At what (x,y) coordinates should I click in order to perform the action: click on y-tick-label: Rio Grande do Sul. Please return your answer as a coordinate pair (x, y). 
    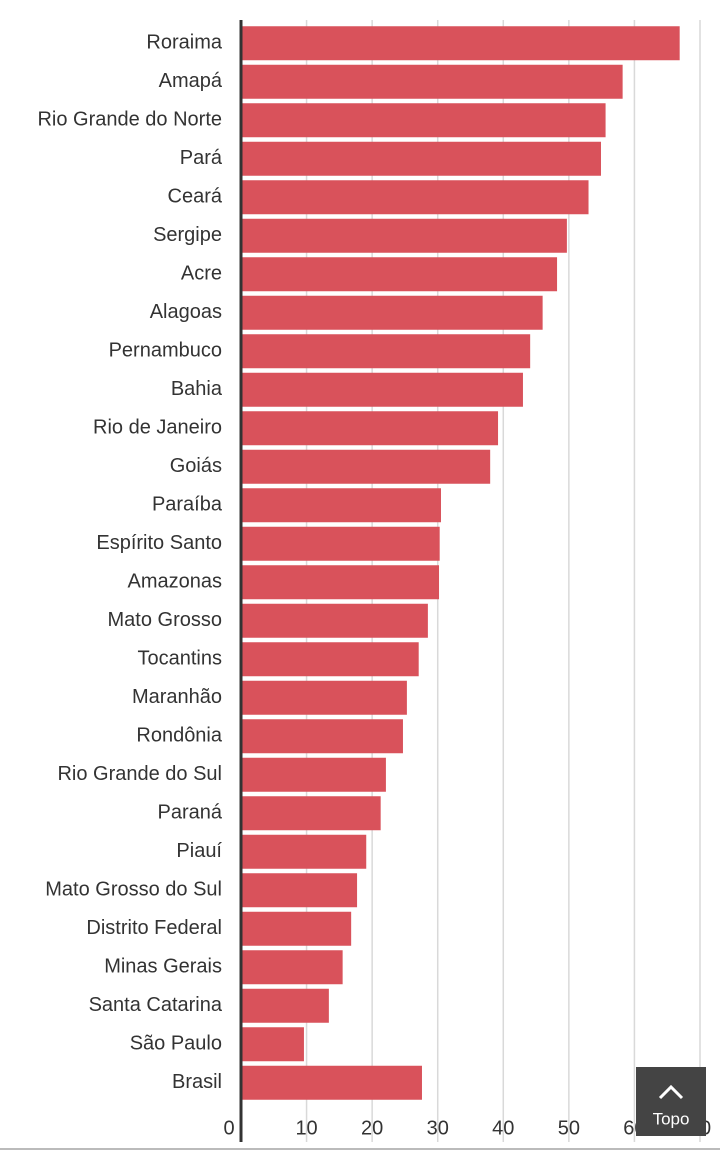
    Looking at the image, I should click on (139, 774).